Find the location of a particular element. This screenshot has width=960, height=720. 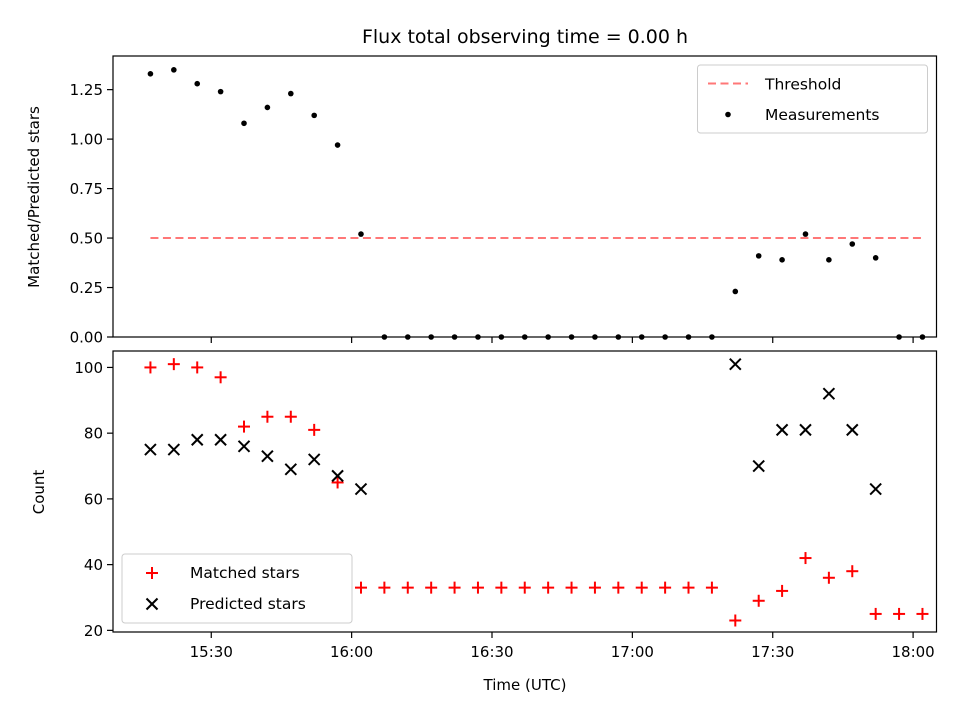

bottom-y-axis-label: Count is located at coordinates (39, 492).